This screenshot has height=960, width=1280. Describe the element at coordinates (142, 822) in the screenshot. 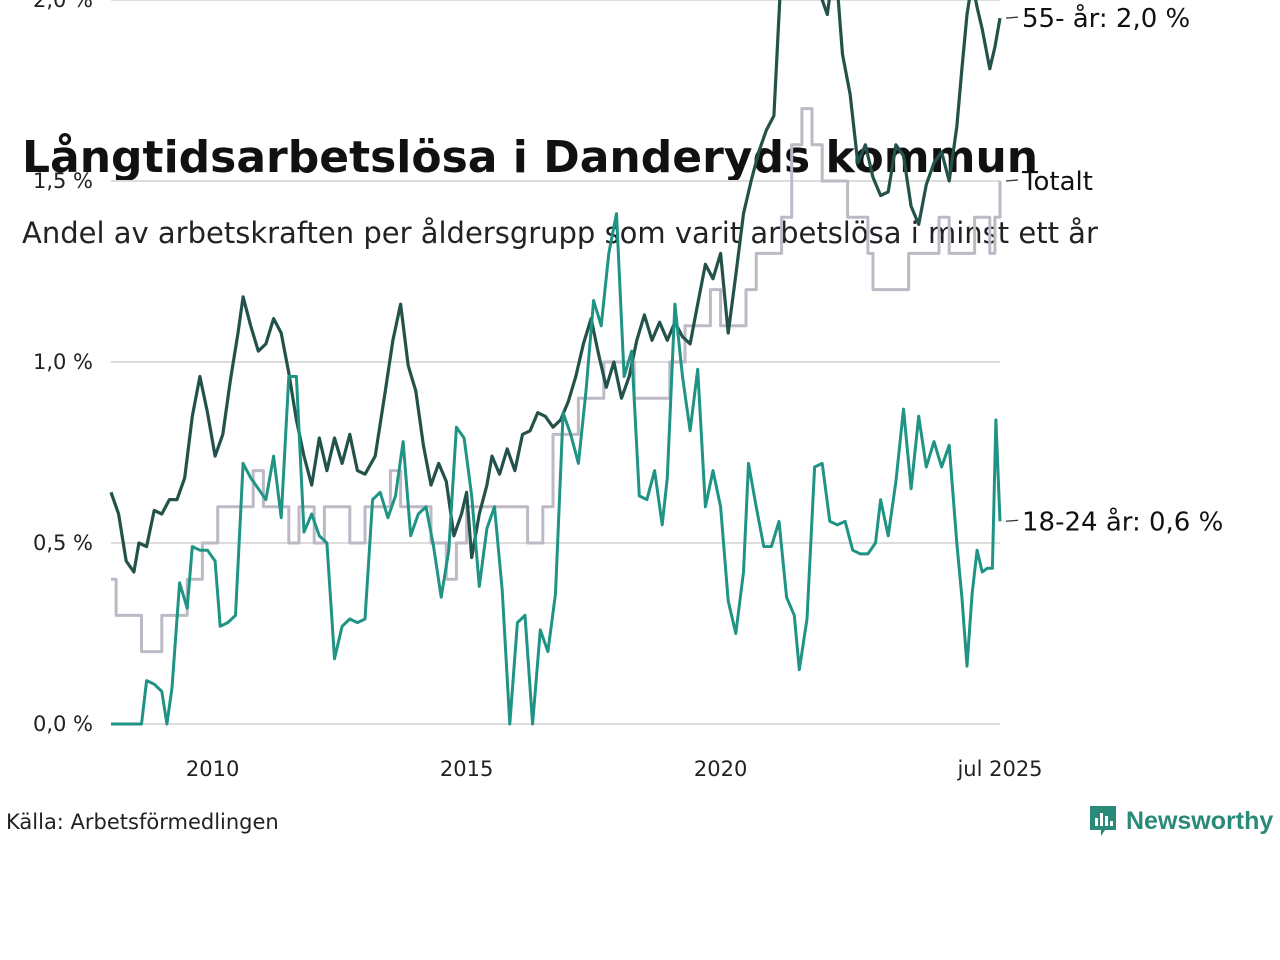

I see `source-note: Källa: Arbetsförmedlingen` at that location.